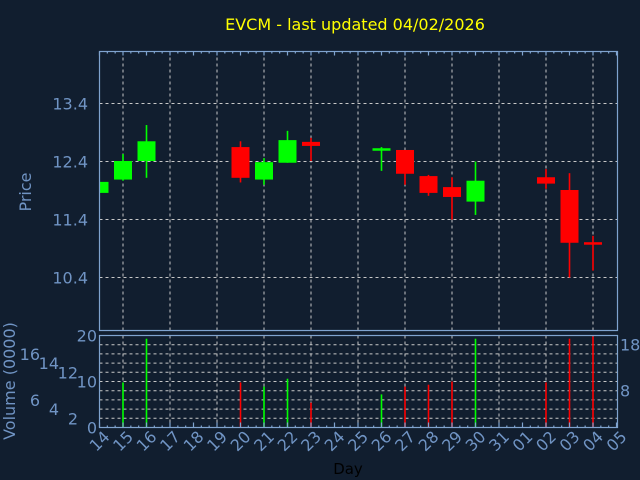 The width and height of the screenshot is (640, 480). I want to click on chart-title: EVCM - last updated 04/02/2026, so click(355, 24).